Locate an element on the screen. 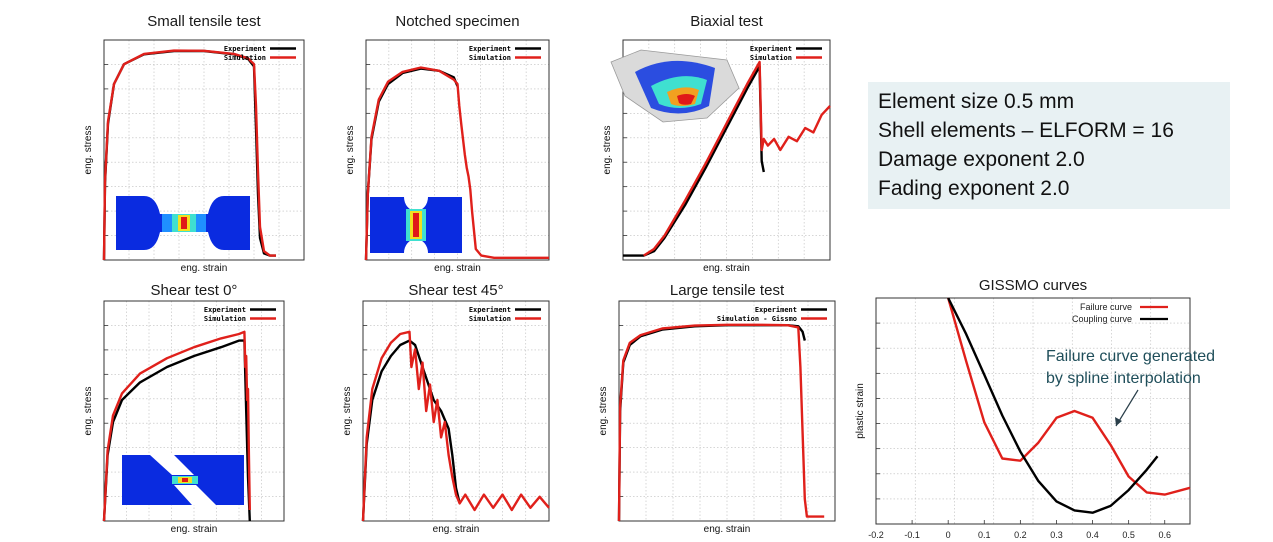  series-line-experiment is located at coordinates (411, 430).